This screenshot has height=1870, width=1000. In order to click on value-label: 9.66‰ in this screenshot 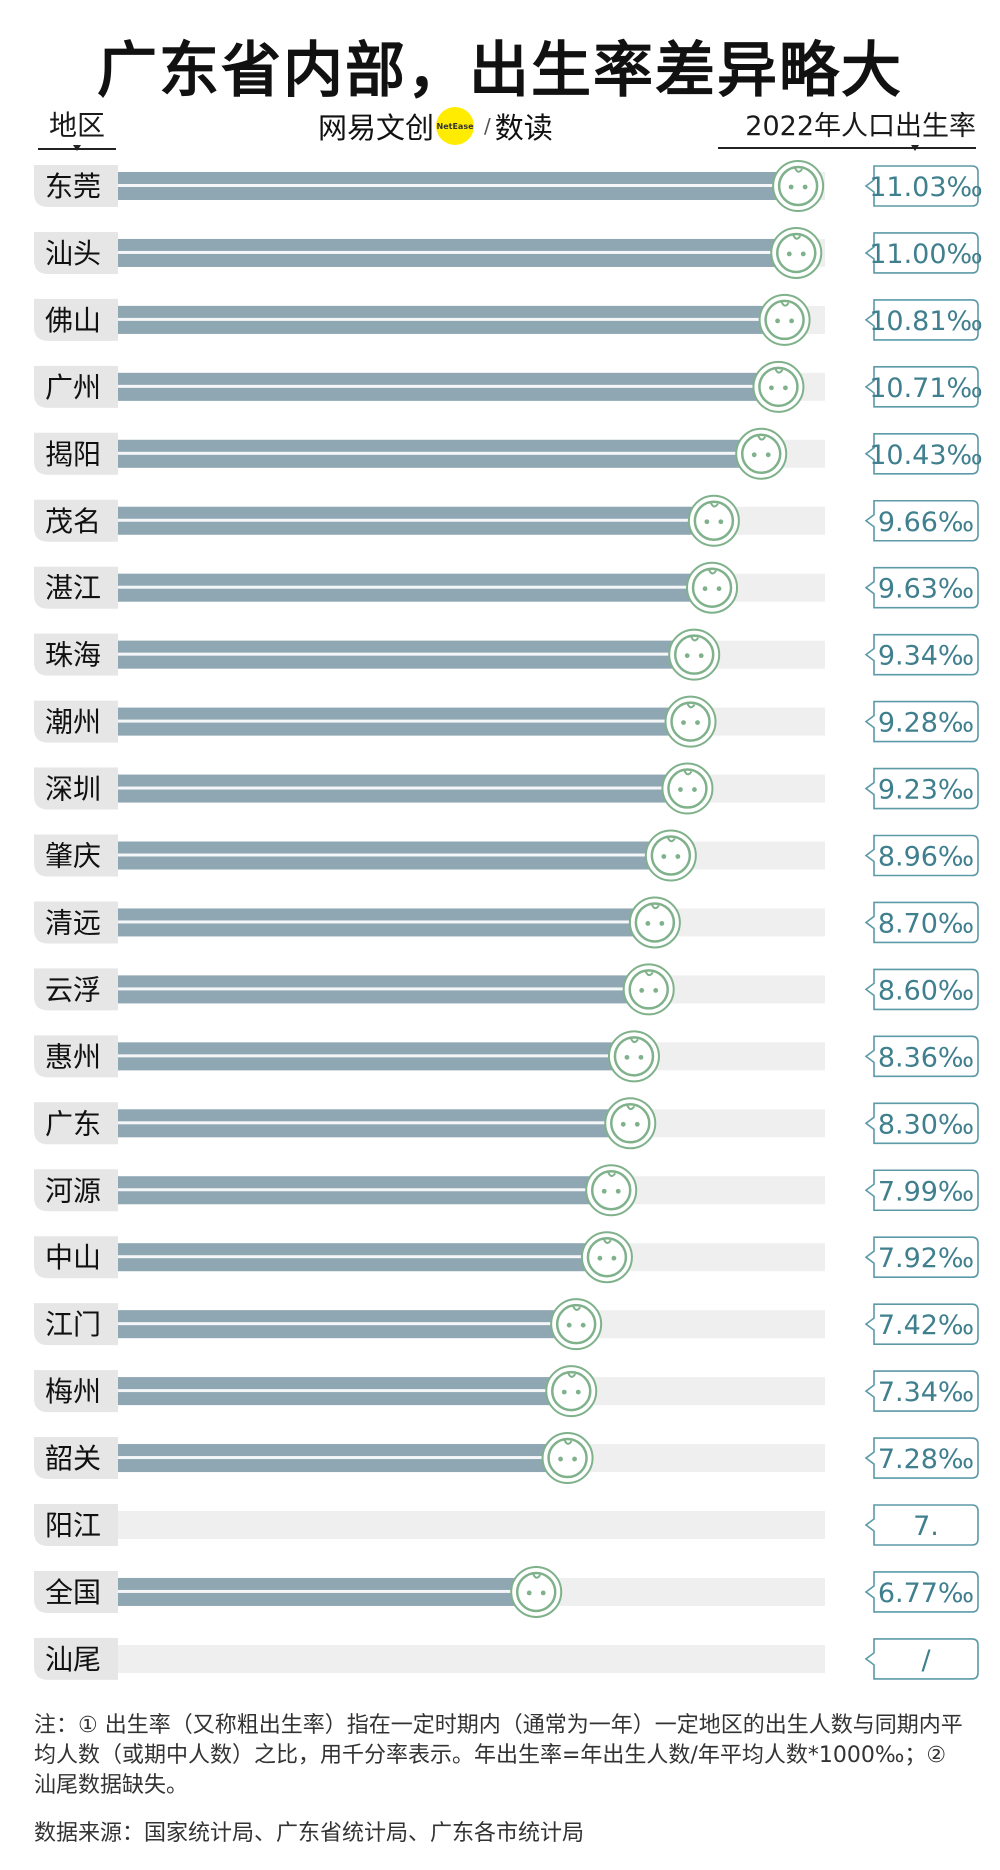, I will do `click(926, 522)`.